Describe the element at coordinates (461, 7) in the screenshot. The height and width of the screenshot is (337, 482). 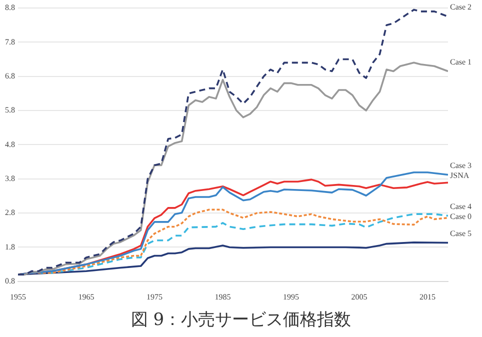
I see `series-label: Case 2` at that location.